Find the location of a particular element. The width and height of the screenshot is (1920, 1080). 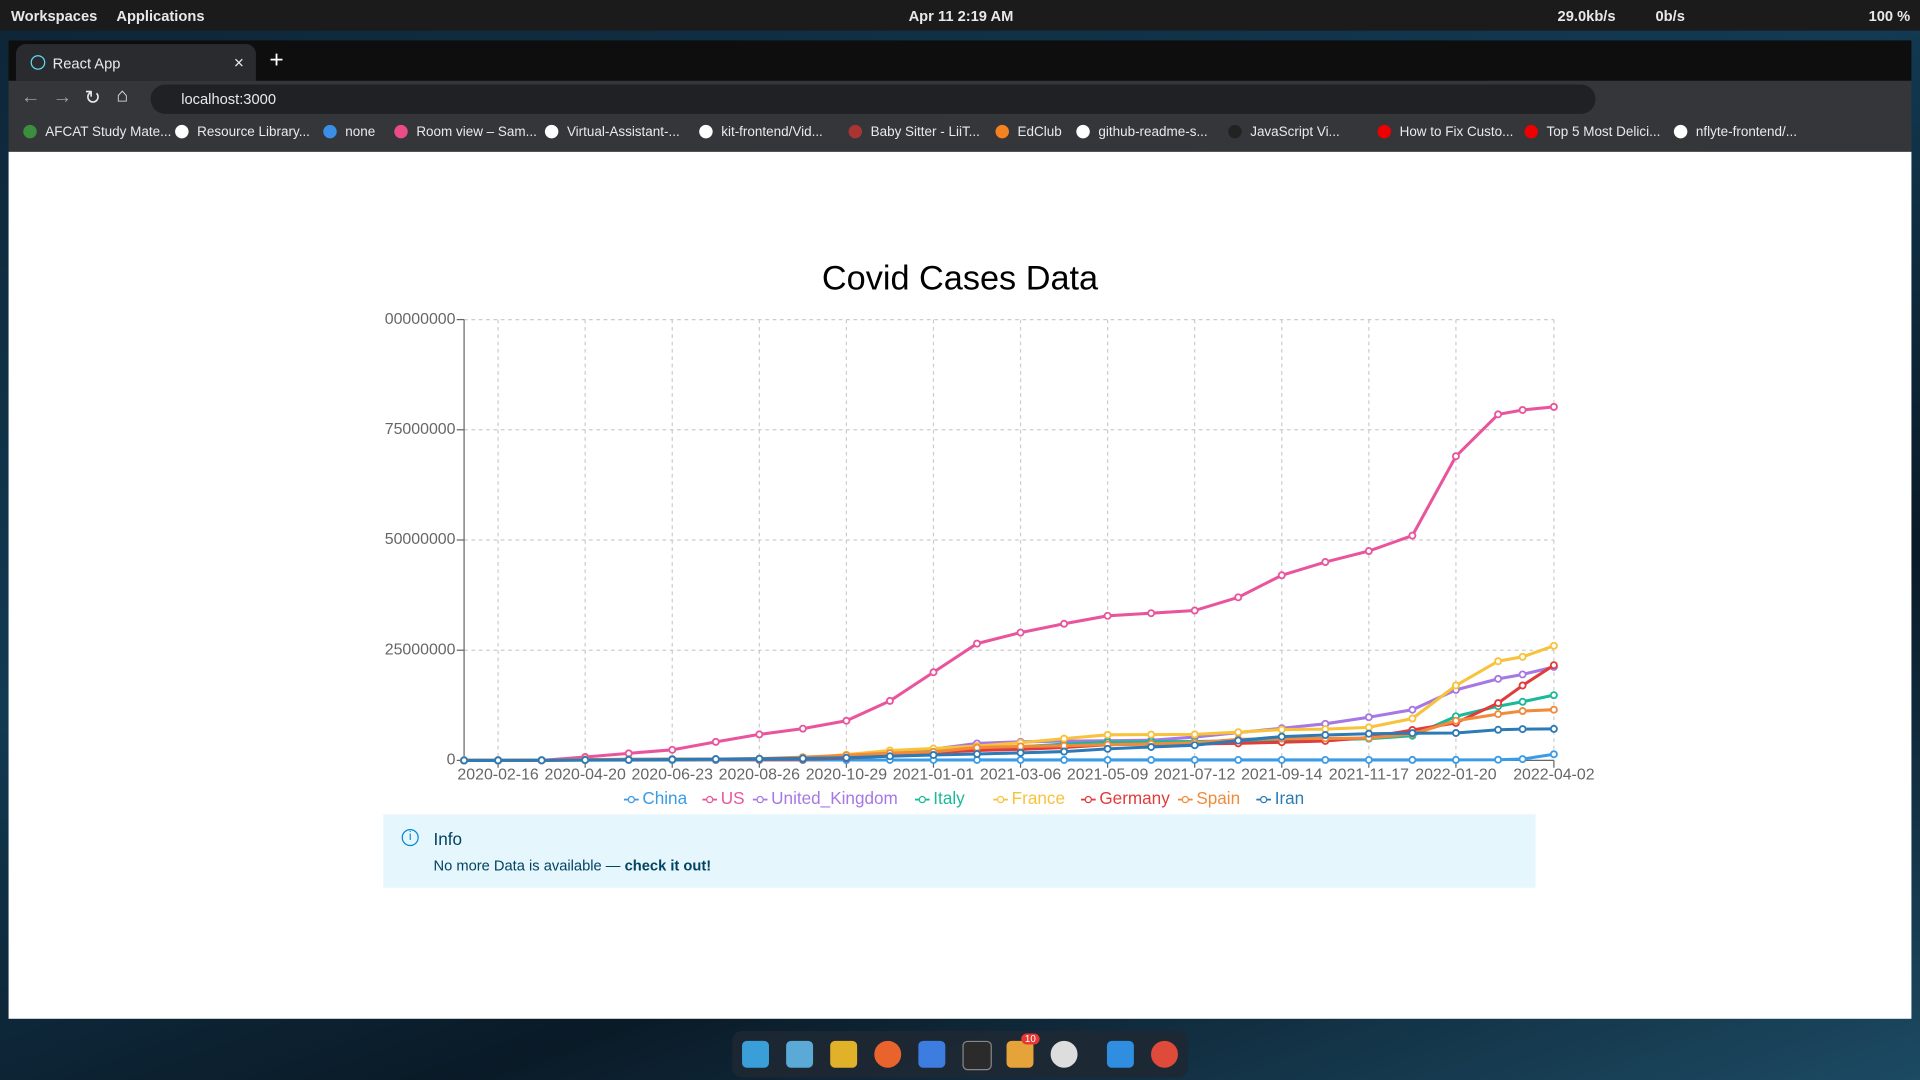

tab-icon is located at coordinates (38, 62).